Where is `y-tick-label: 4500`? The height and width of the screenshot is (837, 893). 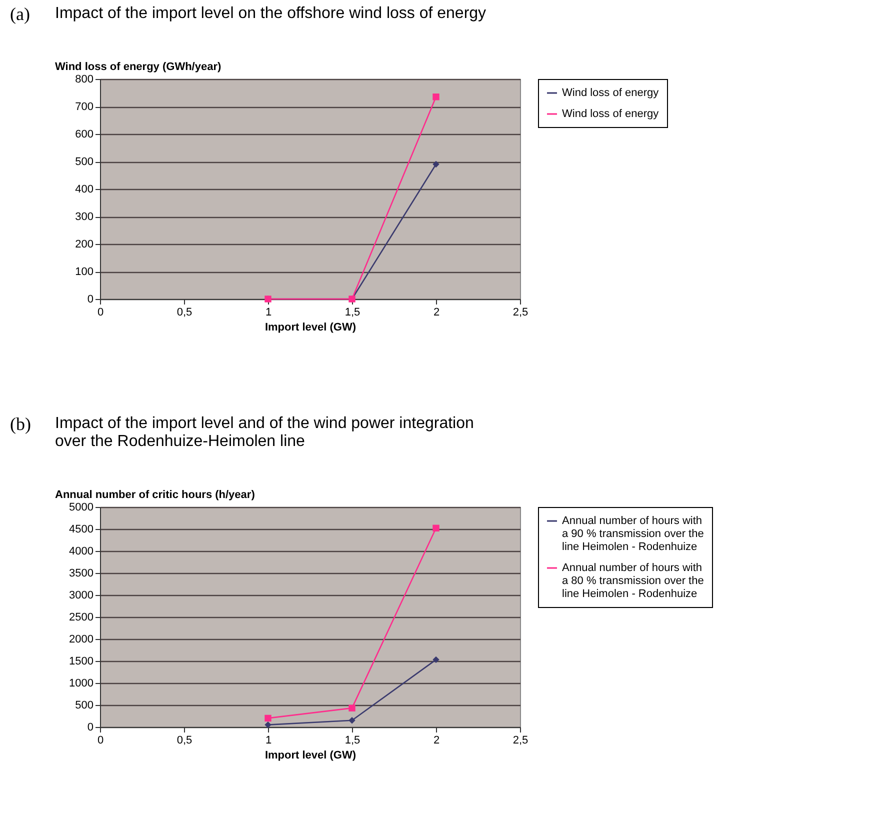 y-tick-label: 4500 is located at coordinates (81, 530).